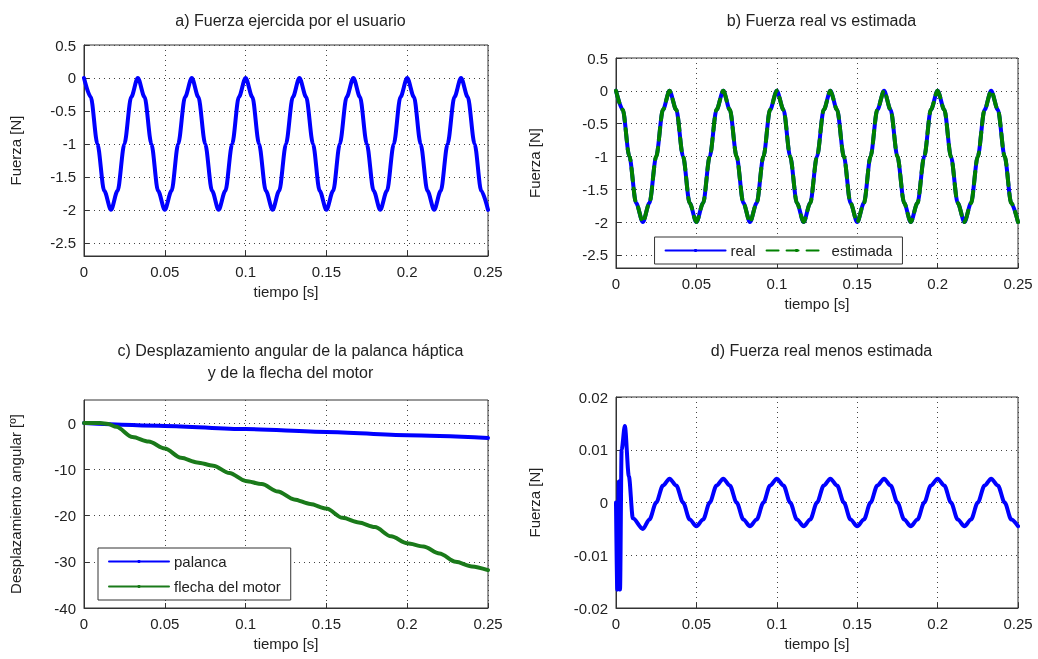 This screenshot has width=1038, height=659. What do you see at coordinates (821, 350) in the screenshot?
I see `chart-title: d) Fuerza real menos estimada` at bounding box center [821, 350].